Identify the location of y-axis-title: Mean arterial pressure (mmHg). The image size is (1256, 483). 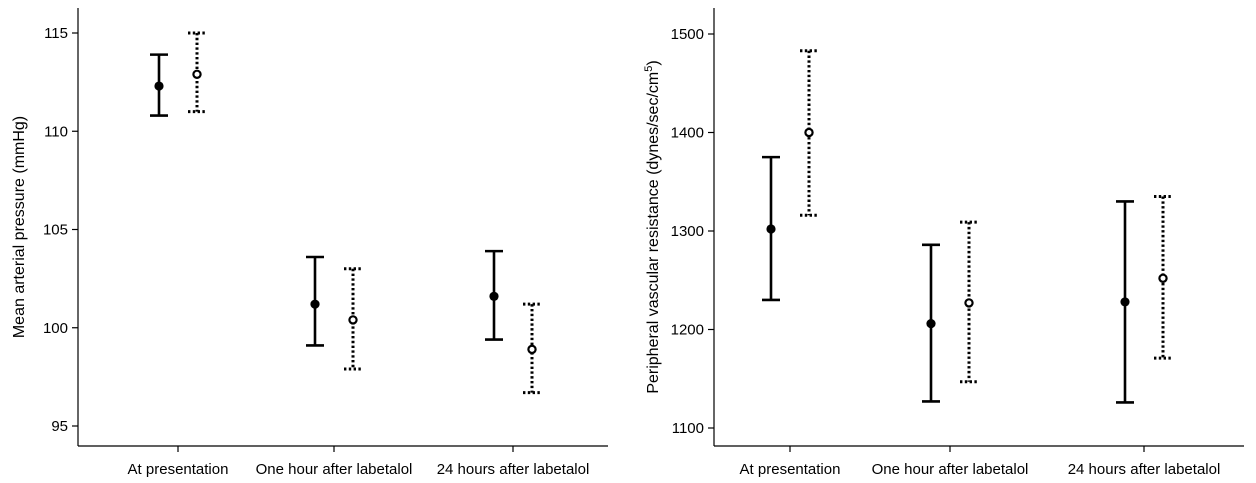
(19, 227).